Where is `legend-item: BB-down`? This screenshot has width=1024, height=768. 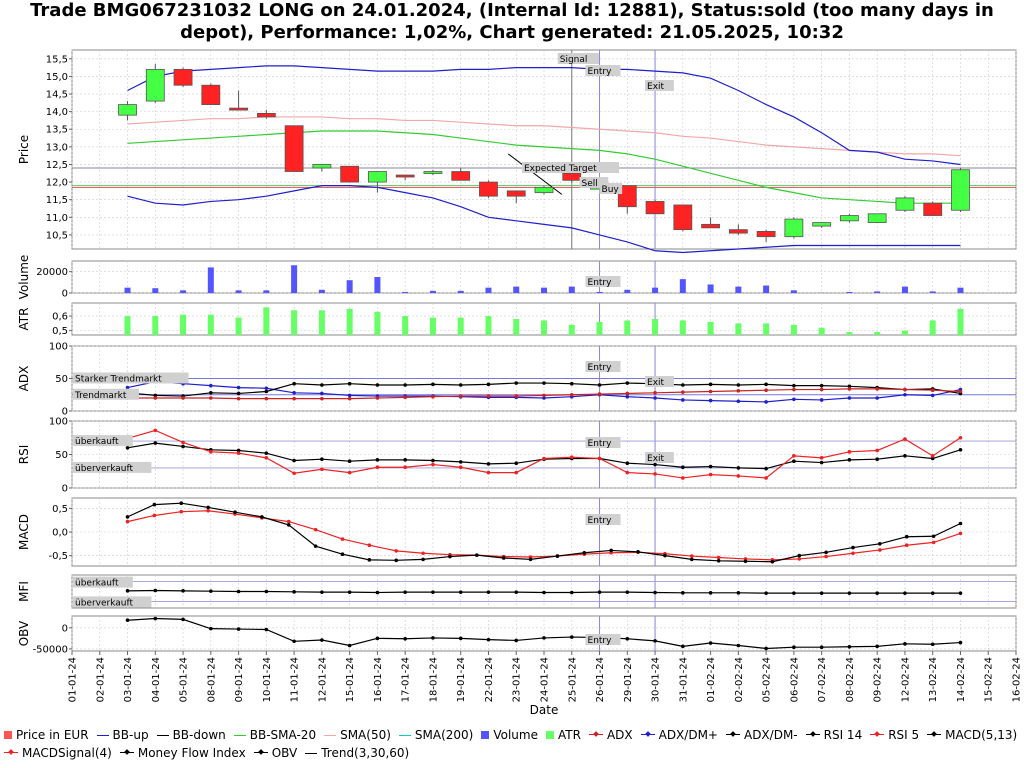
legend-item: BB-down is located at coordinates (191, 735).